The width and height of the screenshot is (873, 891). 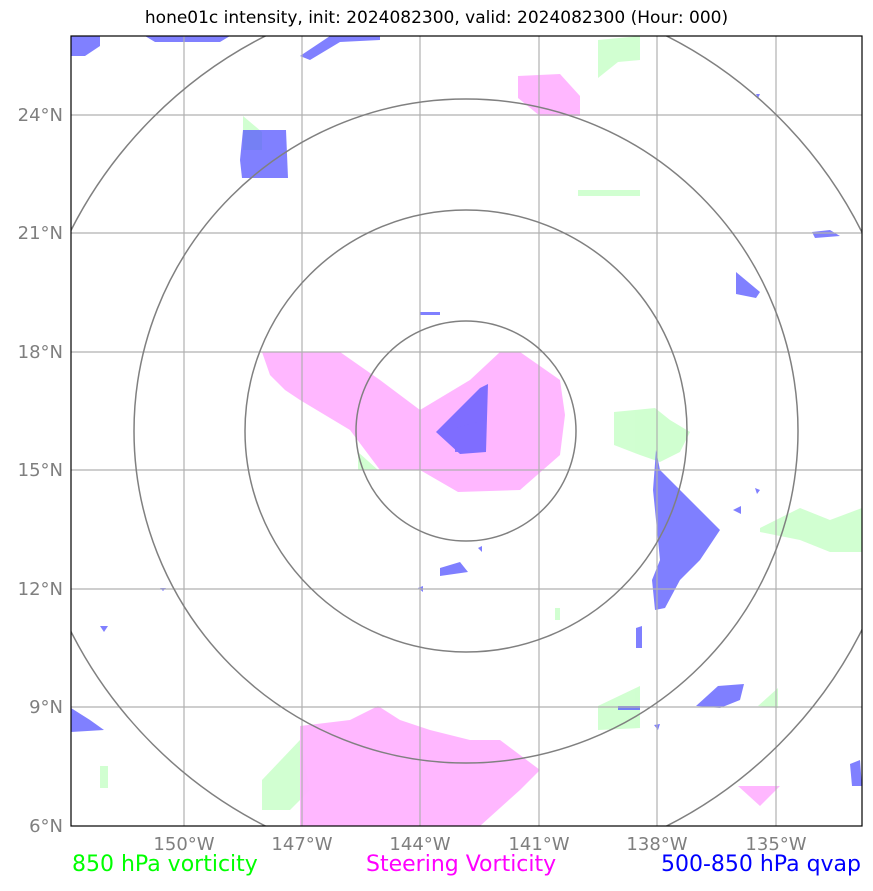 I want to click on lat-tick-label: 12°N, so click(x=40, y=589).